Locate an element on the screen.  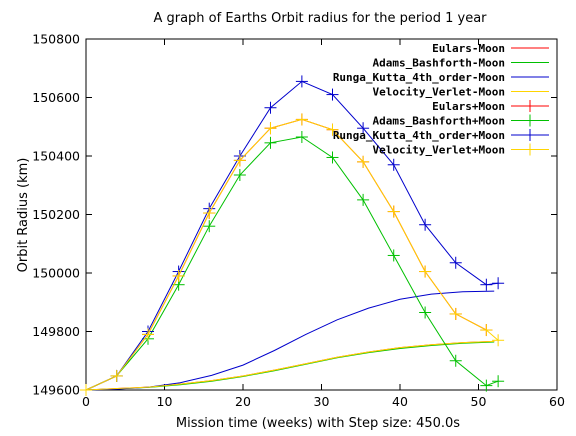
legend-entry: Adams_Bashforth-Moon is located at coordinates (461, 63).